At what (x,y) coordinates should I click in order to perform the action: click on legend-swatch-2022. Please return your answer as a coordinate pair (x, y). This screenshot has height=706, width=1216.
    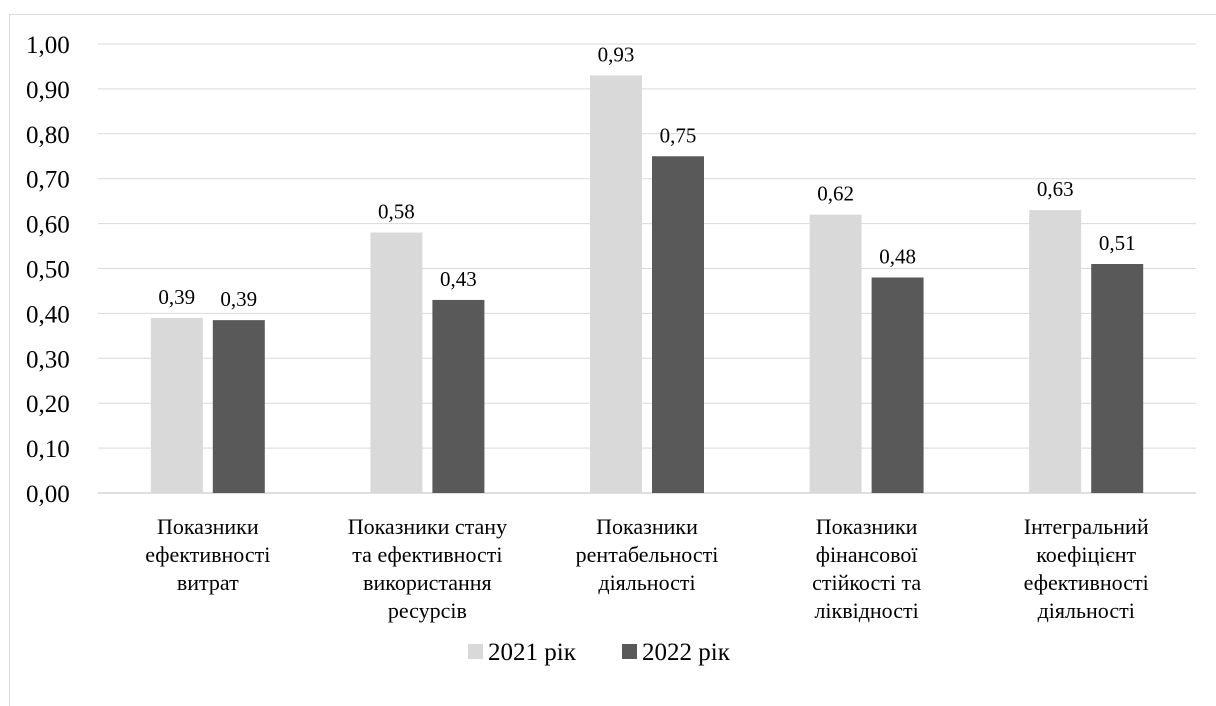
    Looking at the image, I should click on (629, 651).